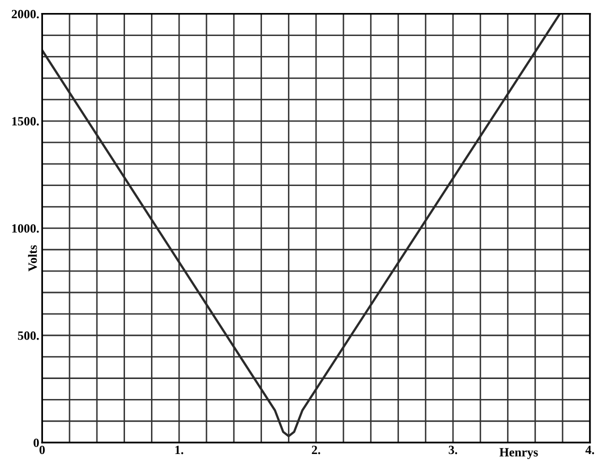  Describe the element at coordinates (179, 450) in the screenshot. I see `x-tick-label: 1.` at that location.